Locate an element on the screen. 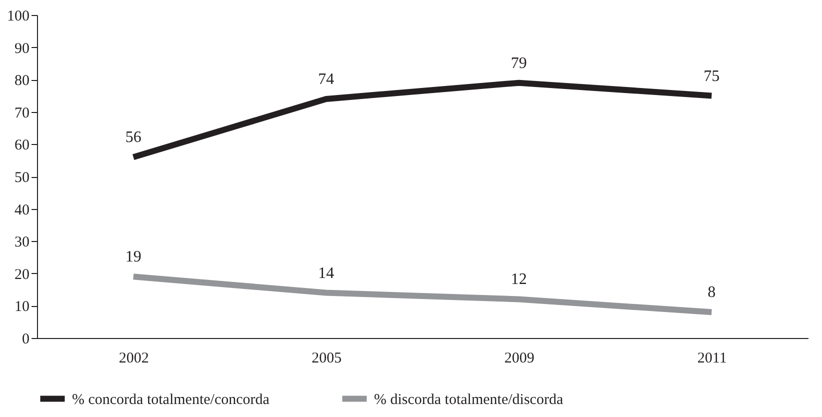 This screenshot has width=822, height=417. data-label: 14 is located at coordinates (326, 273).